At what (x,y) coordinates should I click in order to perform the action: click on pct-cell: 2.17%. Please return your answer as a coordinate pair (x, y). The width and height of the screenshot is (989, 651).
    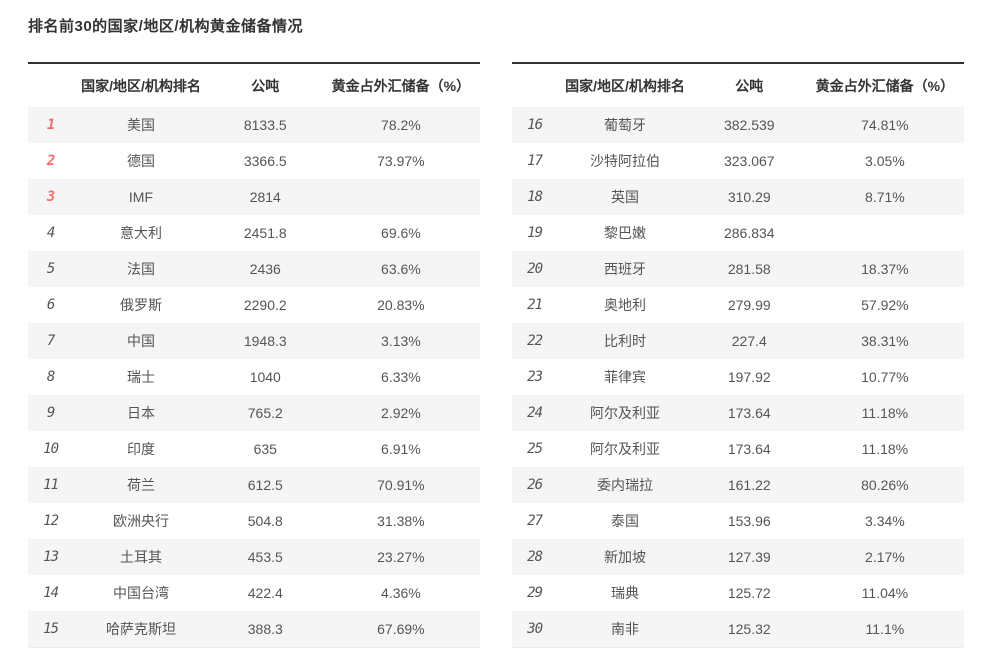
    Looking at the image, I should click on (885, 557).